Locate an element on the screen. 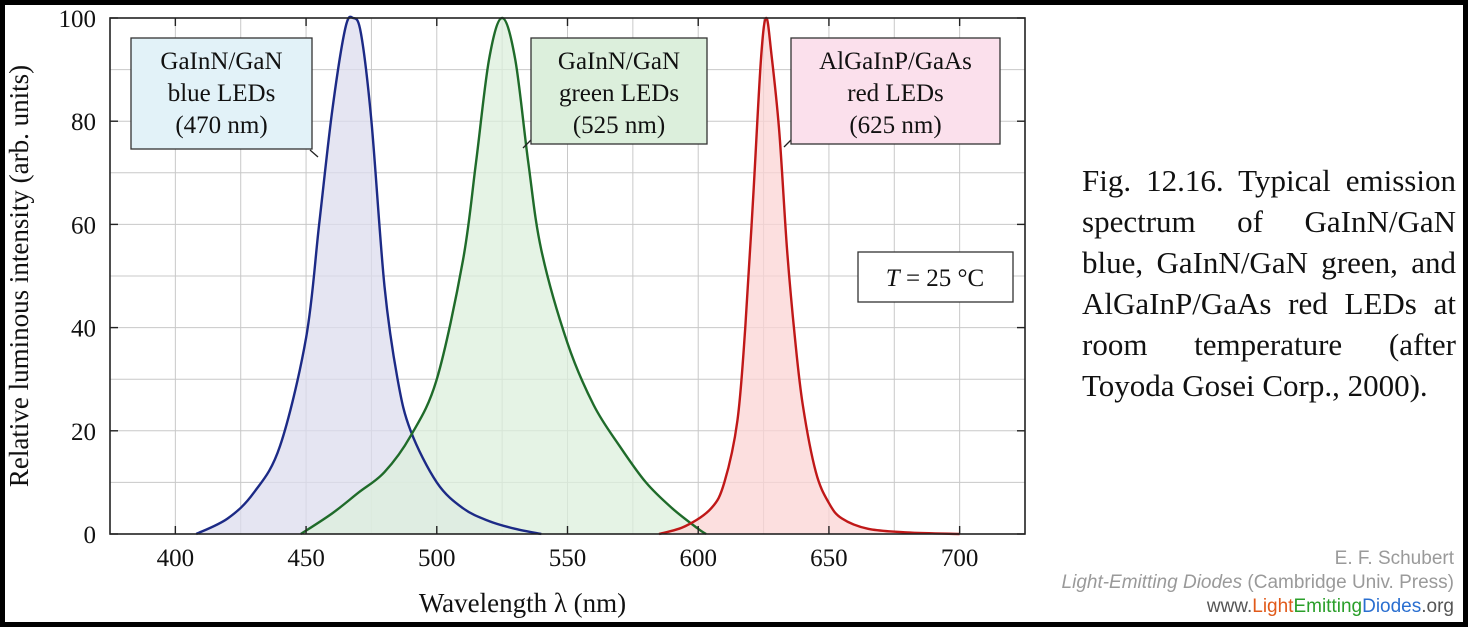 The image size is (1468, 627). credit-url-emitting: Emitting is located at coordinates (1328, 606).